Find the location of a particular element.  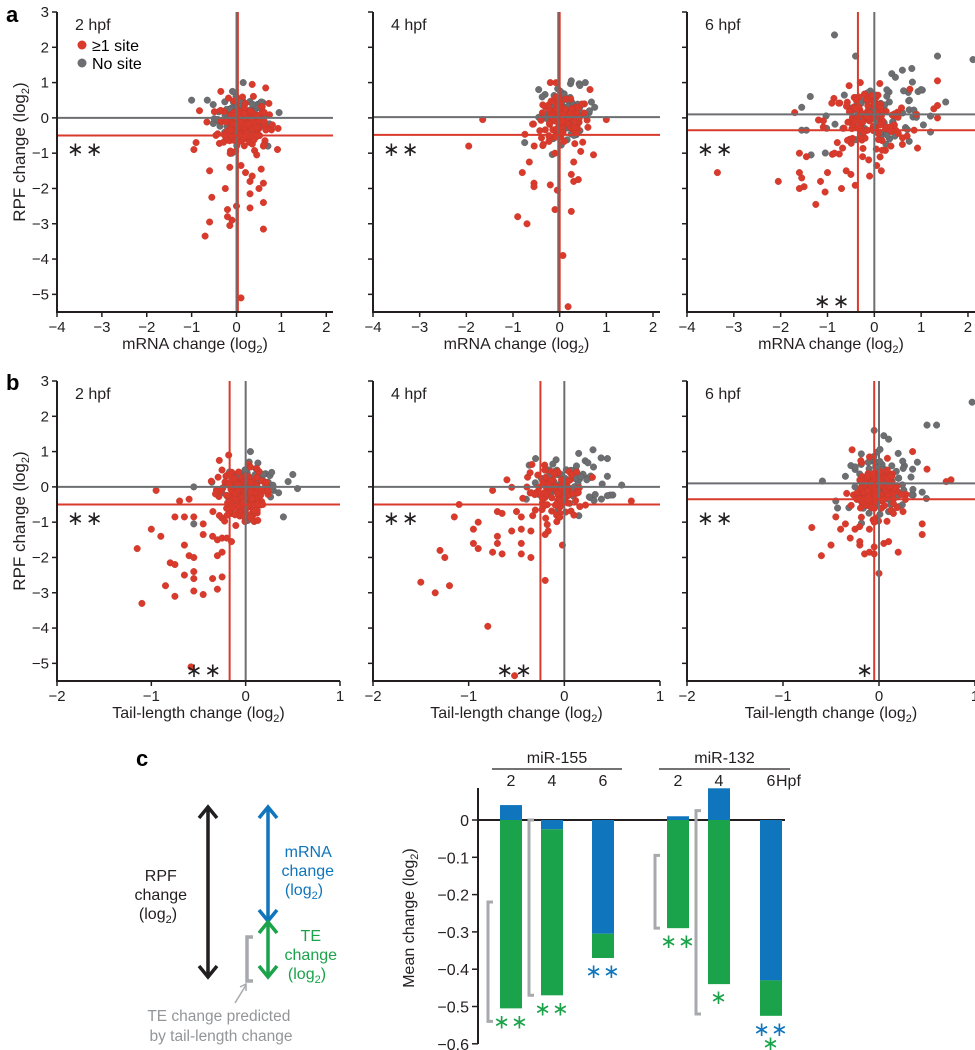

significance-te: ∗∗ is located at coordinates (511, 1022).